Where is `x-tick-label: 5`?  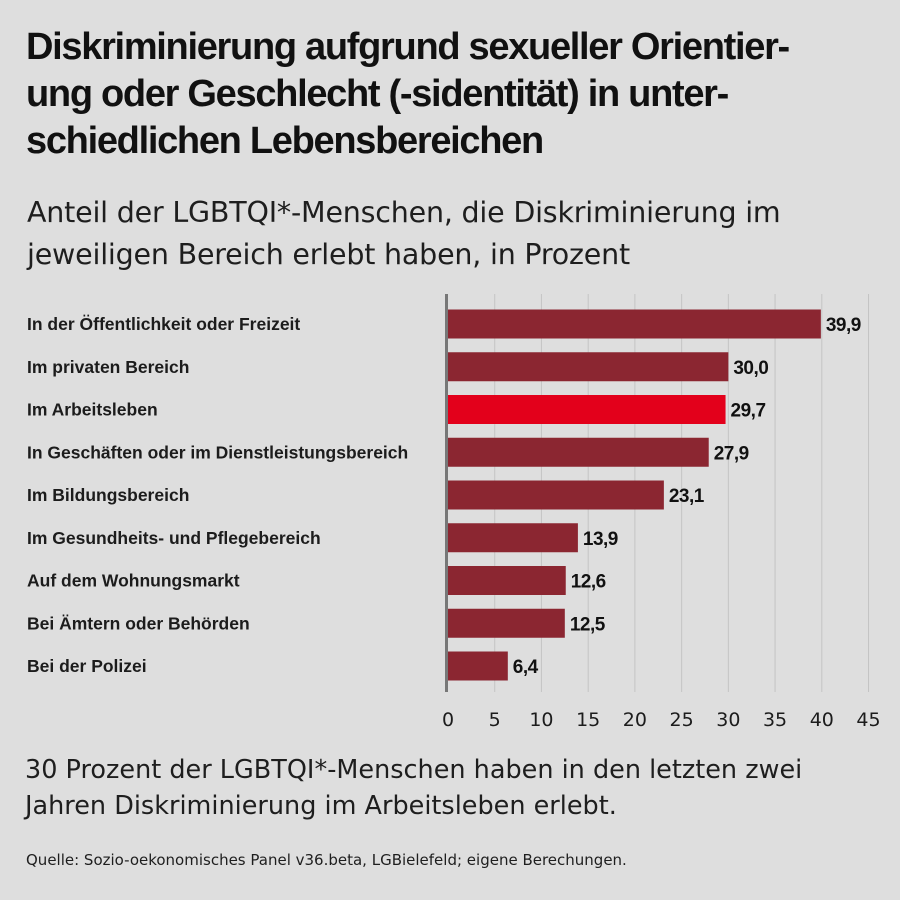
x-tick-label: 5 is located at coordinates (495, 720).